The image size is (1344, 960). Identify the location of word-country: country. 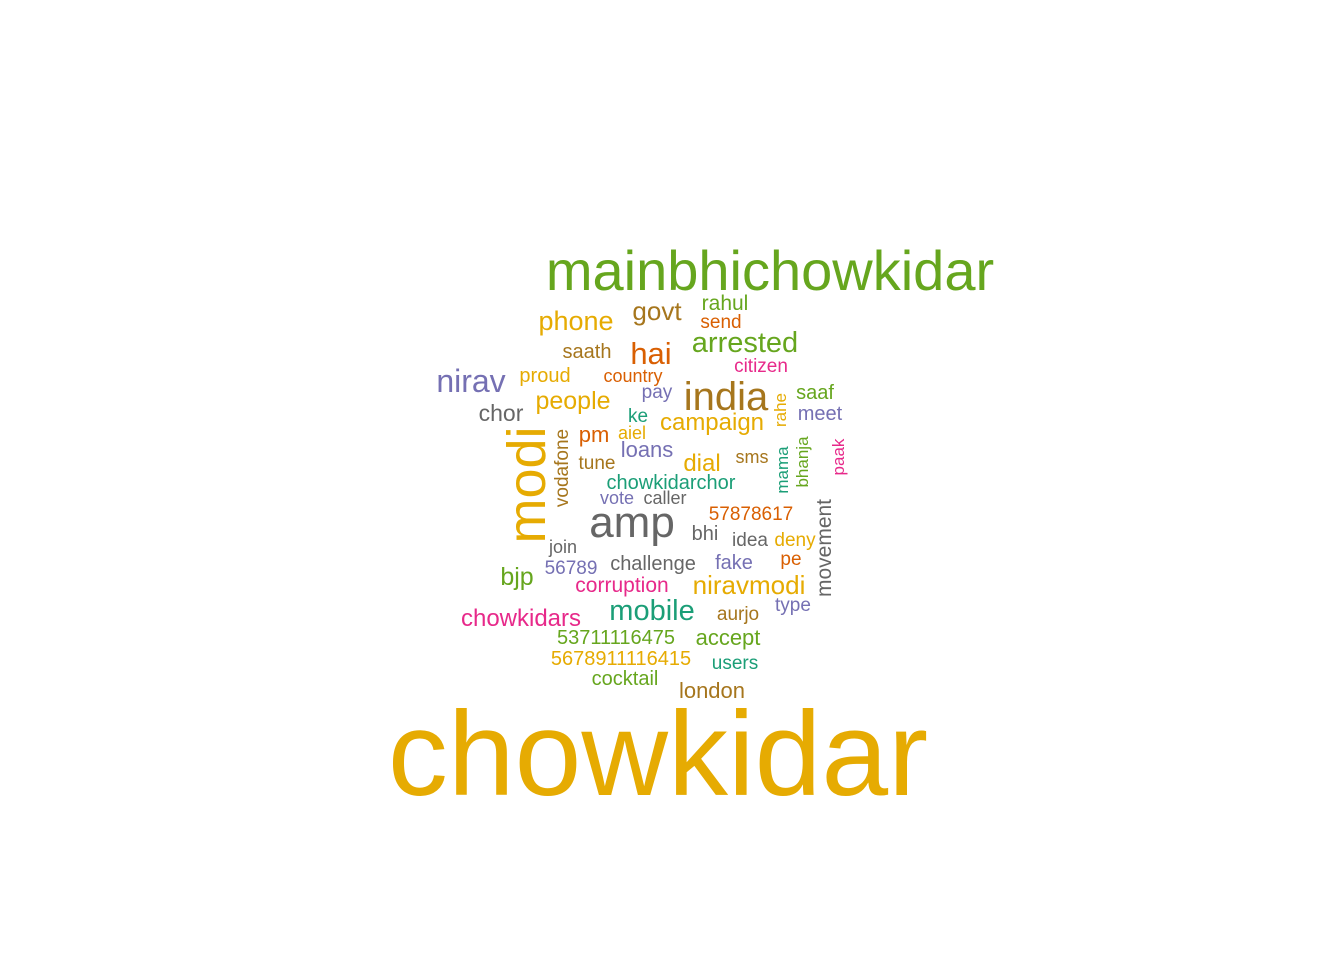
(632, 376).